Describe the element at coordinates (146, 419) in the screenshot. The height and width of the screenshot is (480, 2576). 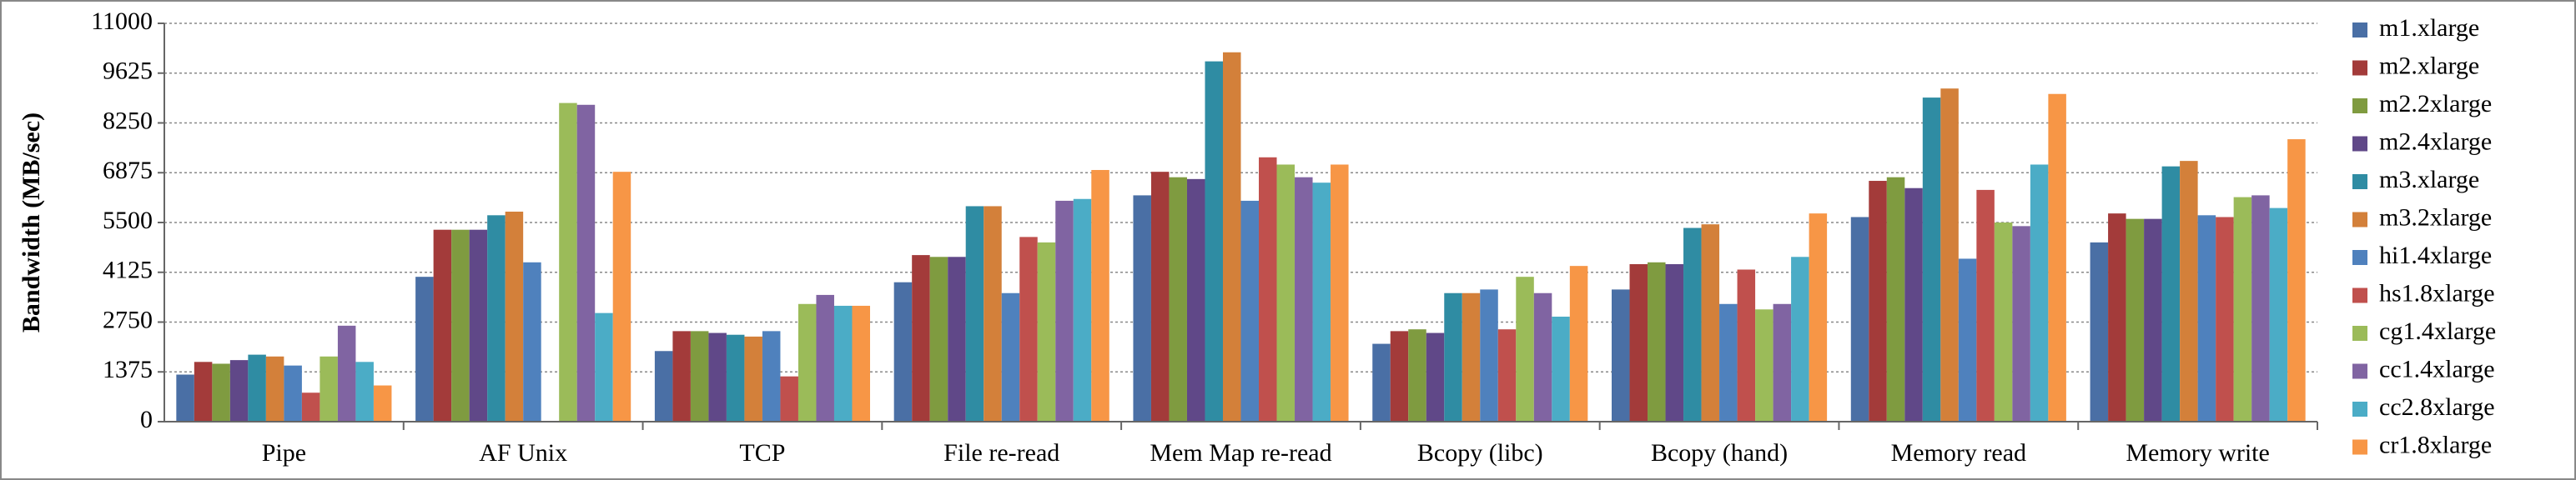
I see `y-tick-label: 0` at that location.